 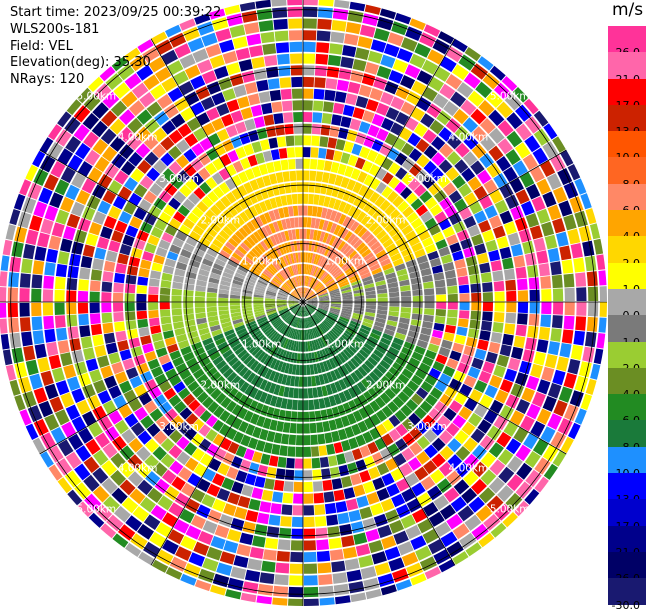 I want to click on colorbar-swatch: 10.0, so click(x=627, y=147).